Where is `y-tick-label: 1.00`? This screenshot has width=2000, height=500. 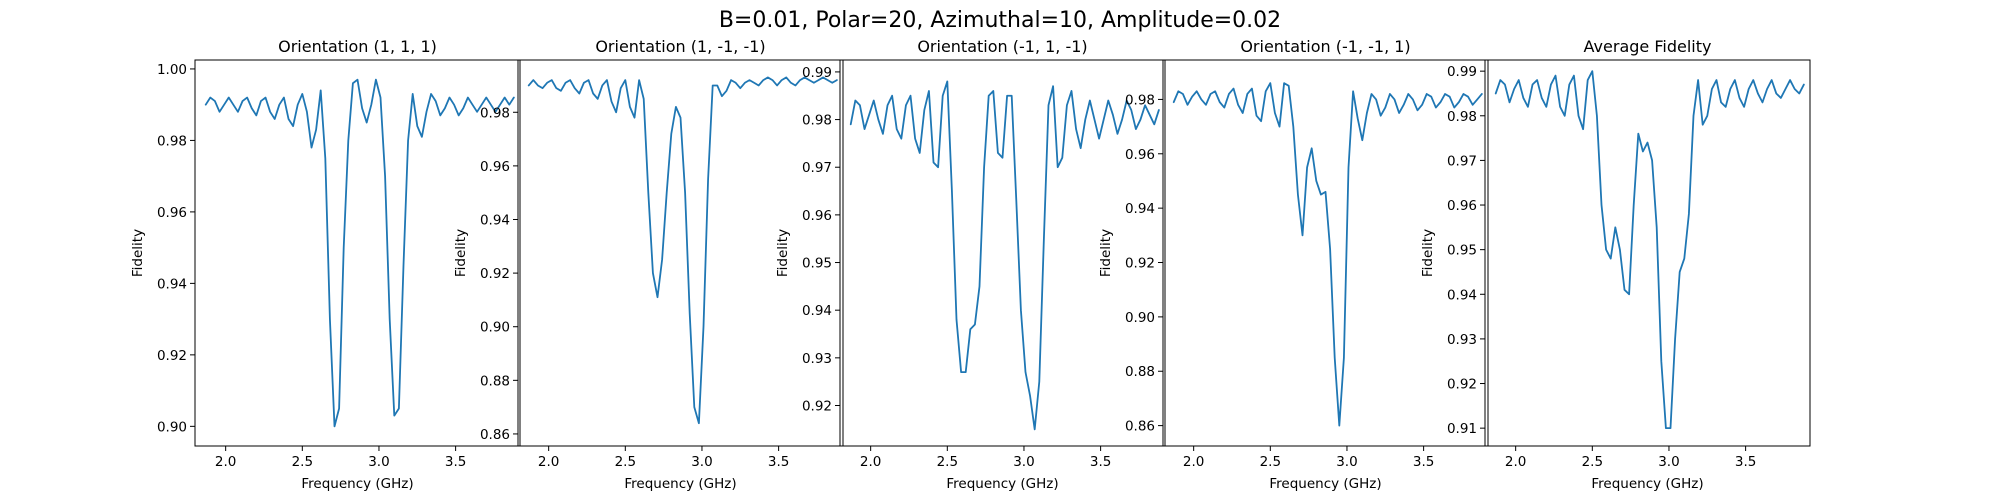 y-tick-label: 1.00 is located at coordinates (172, 70).